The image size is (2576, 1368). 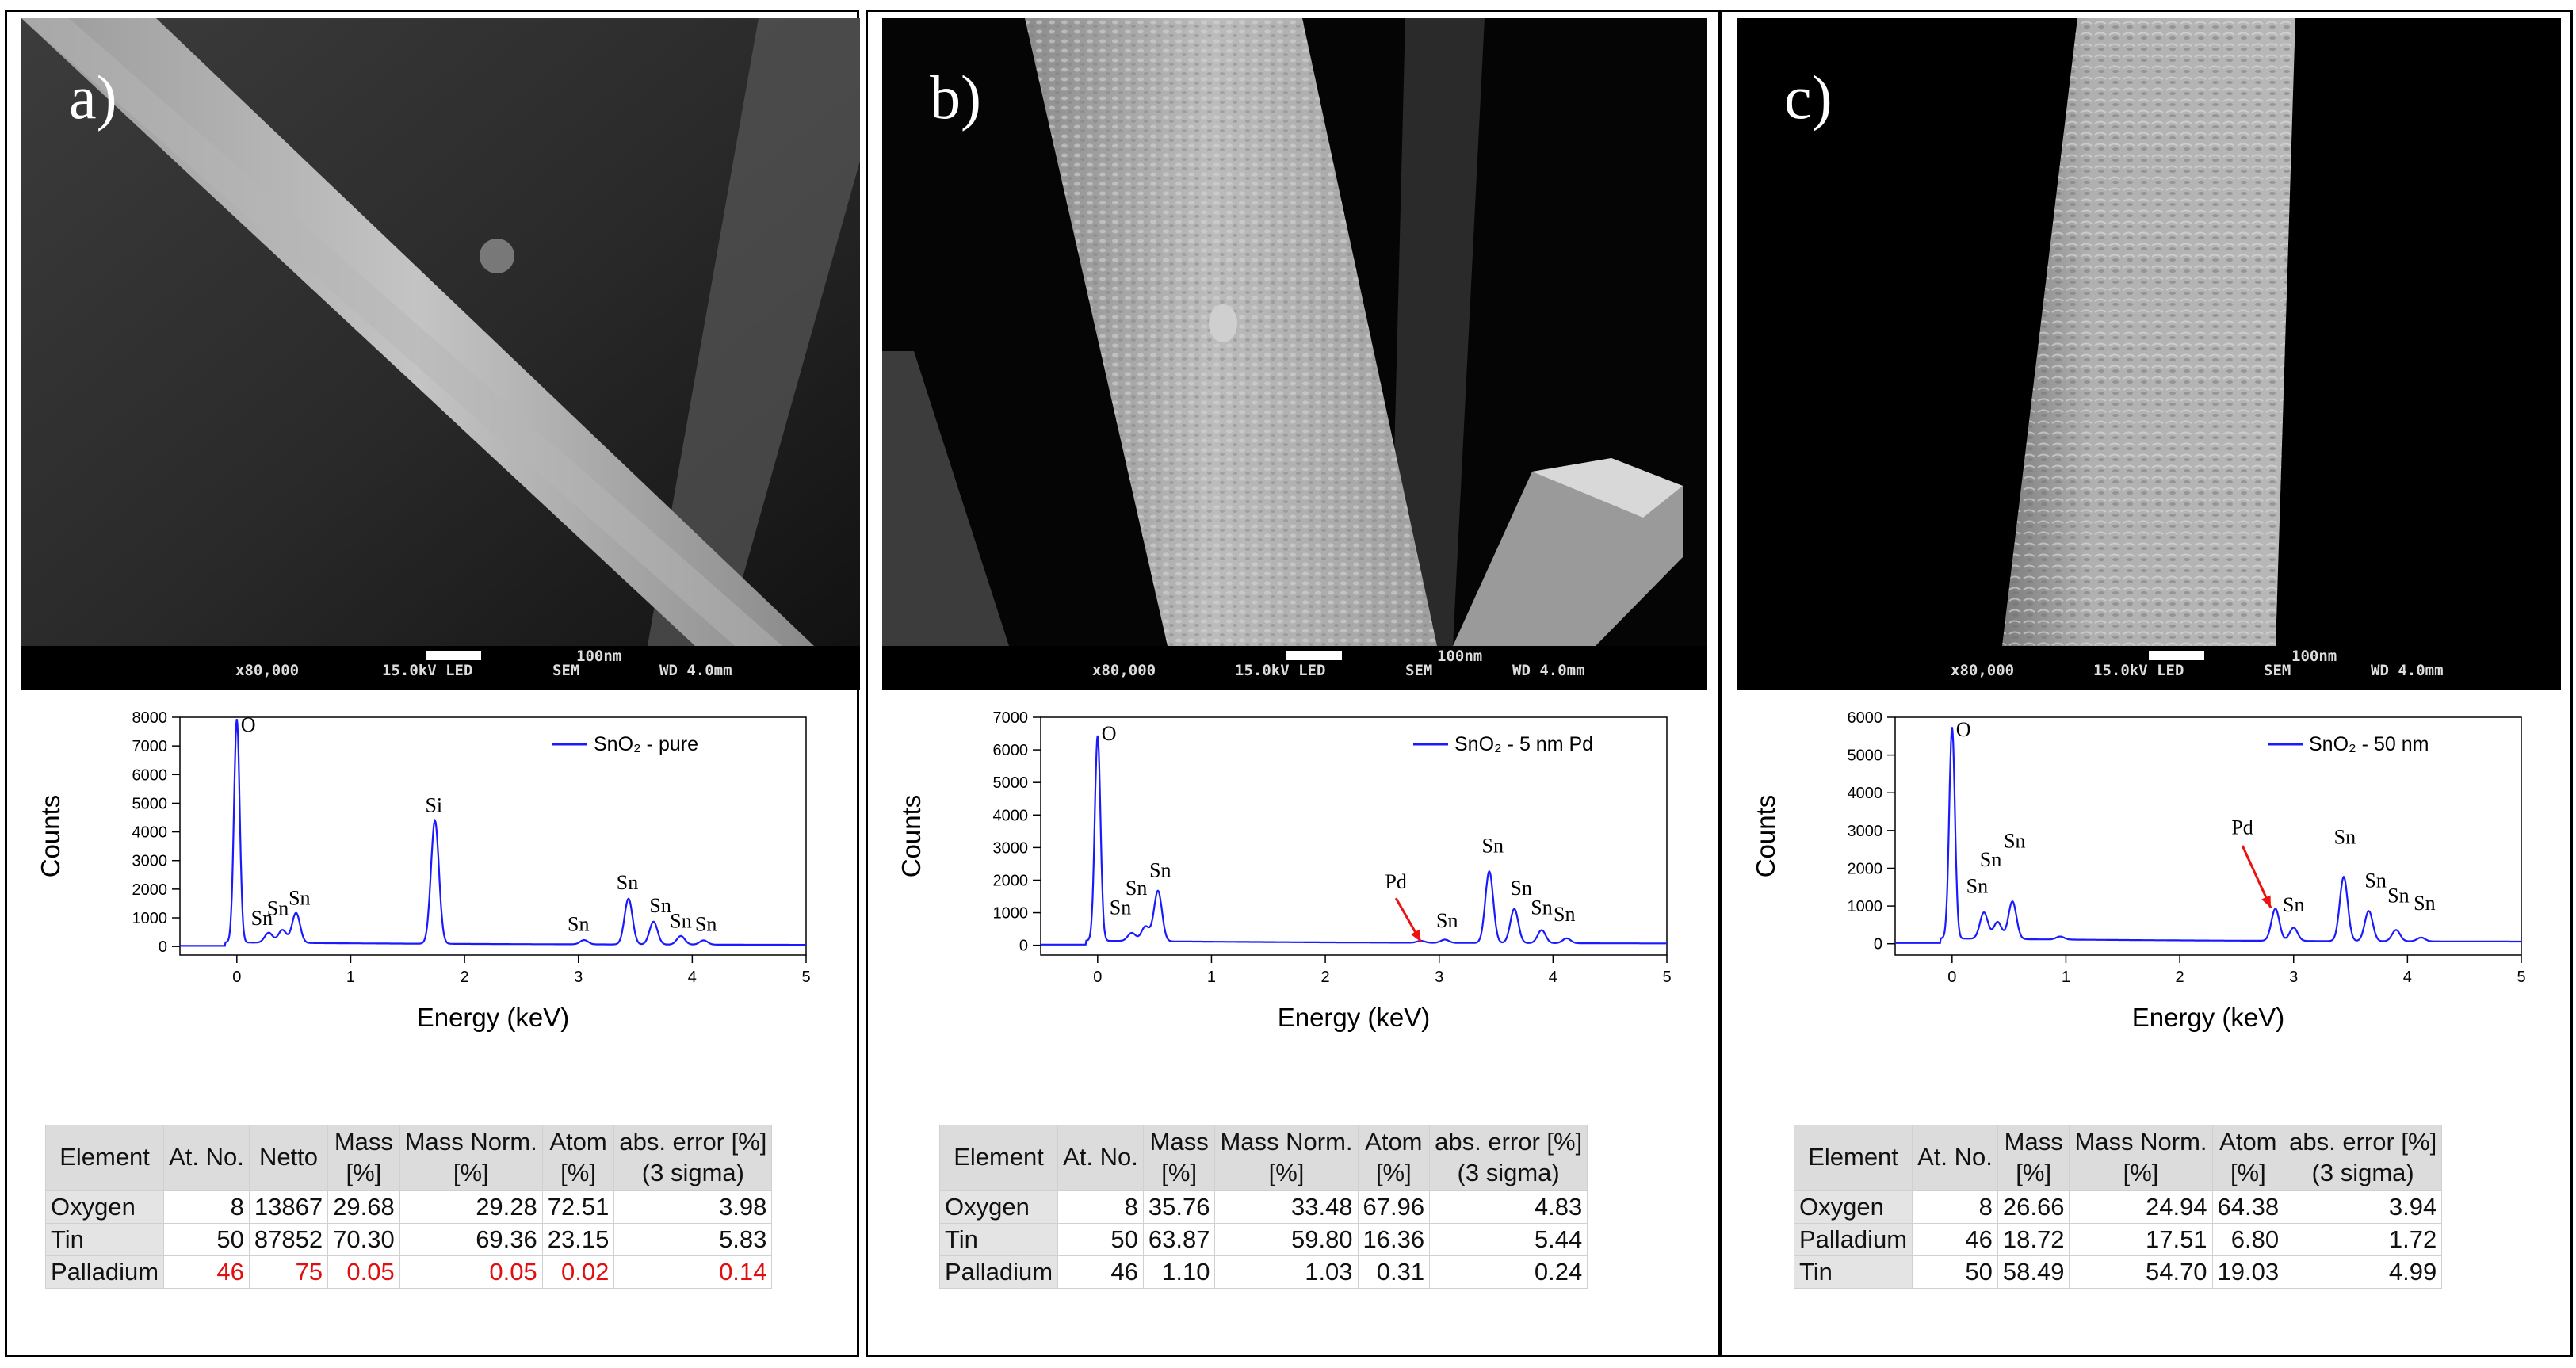 I want to click on value-cell: 5.83, so click(x=693, y=1239).